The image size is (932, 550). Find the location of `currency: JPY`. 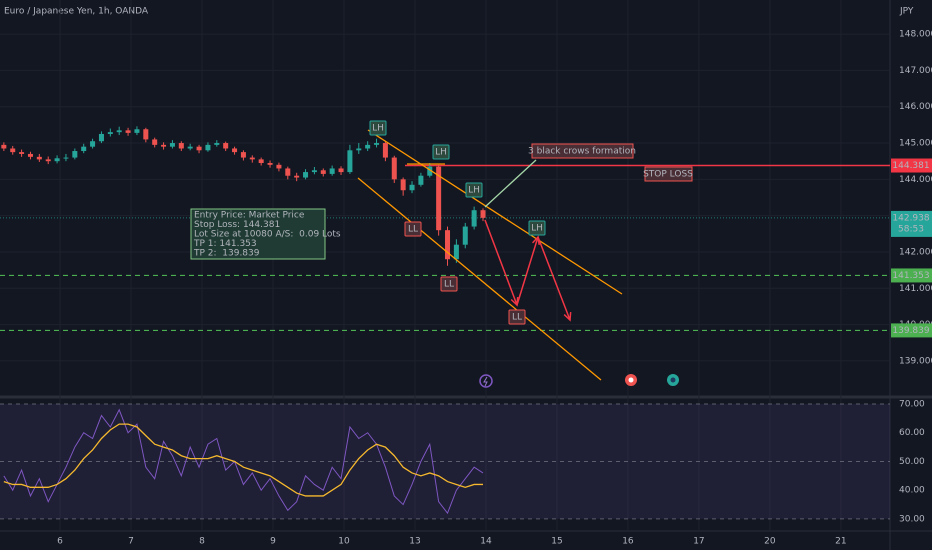

currency: JPY is located at coordinates (906, 12).